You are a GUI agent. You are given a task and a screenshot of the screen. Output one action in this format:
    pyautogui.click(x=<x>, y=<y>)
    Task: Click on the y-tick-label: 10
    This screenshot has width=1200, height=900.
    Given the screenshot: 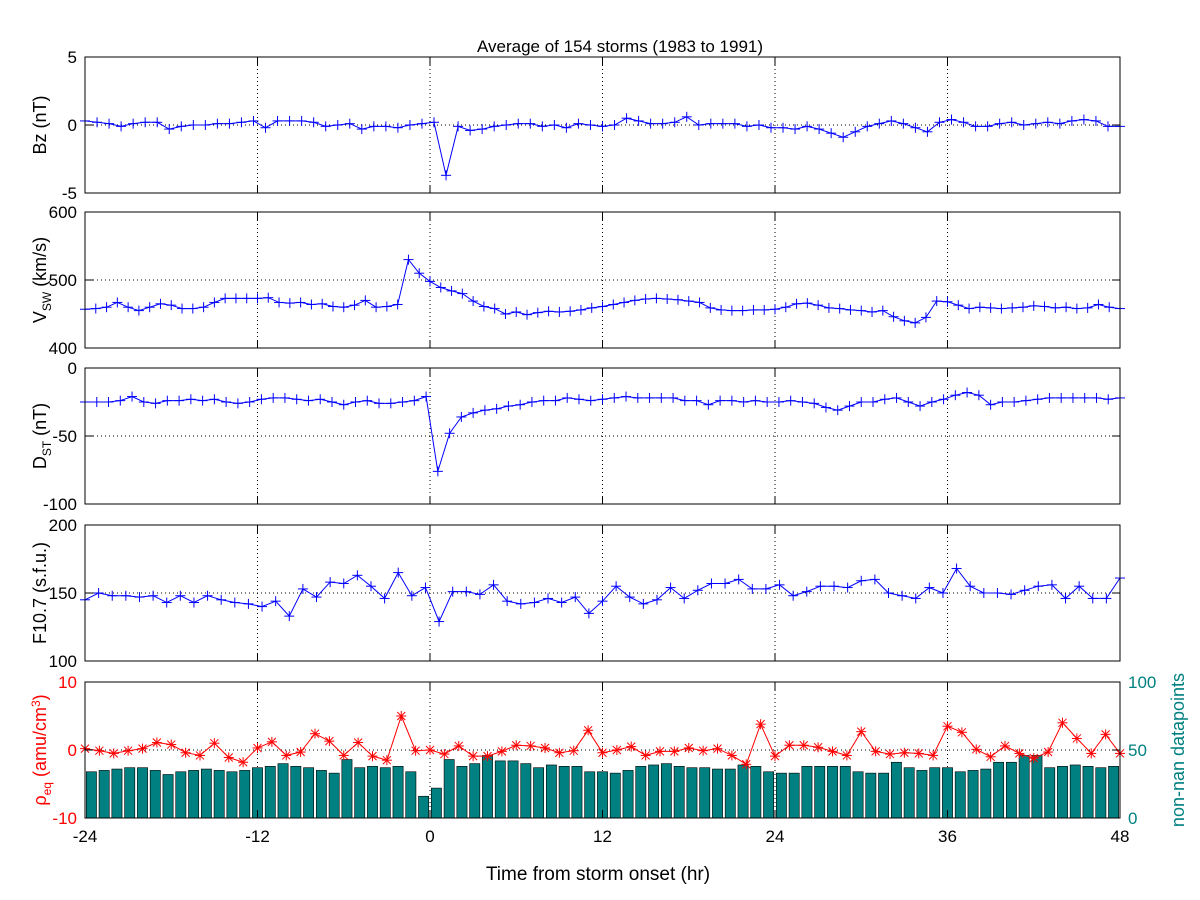 What is the action you would take?
    pyautogui.click(x=67, y=682)
    